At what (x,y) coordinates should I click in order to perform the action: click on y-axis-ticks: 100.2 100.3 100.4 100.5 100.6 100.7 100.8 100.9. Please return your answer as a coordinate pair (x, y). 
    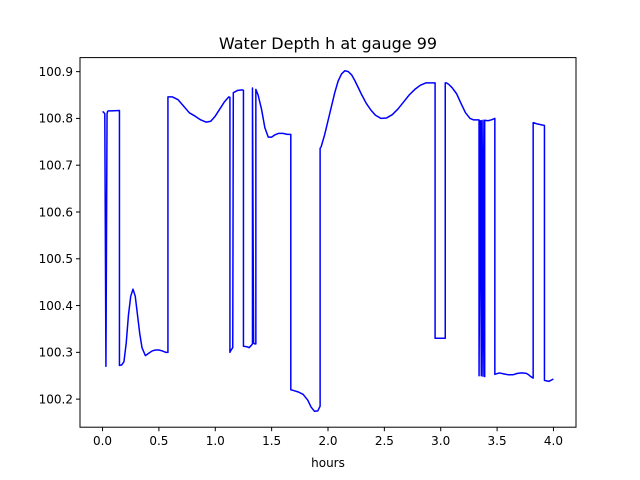
    Looking at the image, I should click on (59, 235).